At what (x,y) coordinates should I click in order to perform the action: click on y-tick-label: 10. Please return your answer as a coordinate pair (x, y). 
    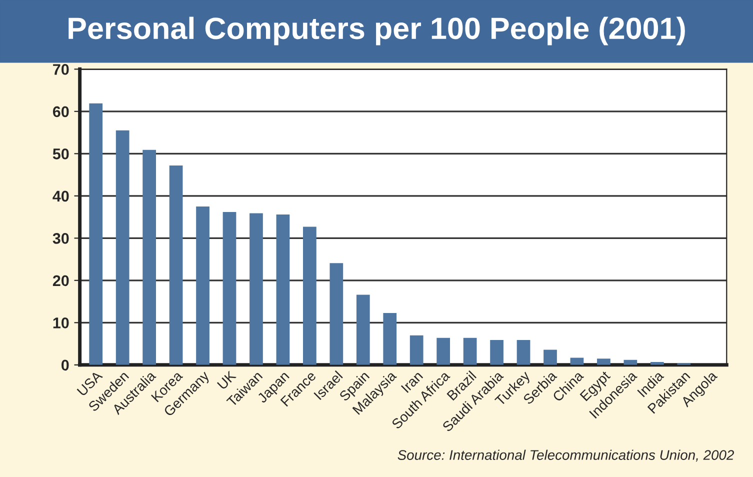
    Looking at the image, I should click on (61, 323).